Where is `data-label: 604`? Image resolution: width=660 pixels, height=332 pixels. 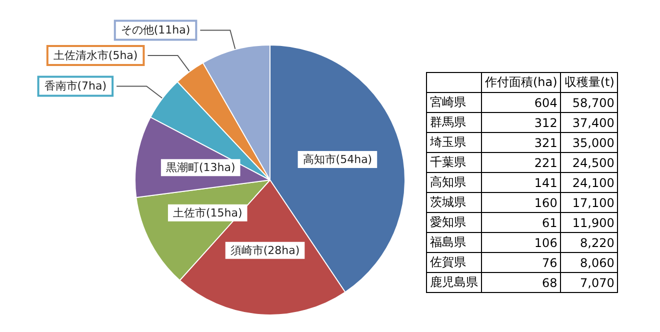
data-label: 604 is located at coordinates (521, 102).